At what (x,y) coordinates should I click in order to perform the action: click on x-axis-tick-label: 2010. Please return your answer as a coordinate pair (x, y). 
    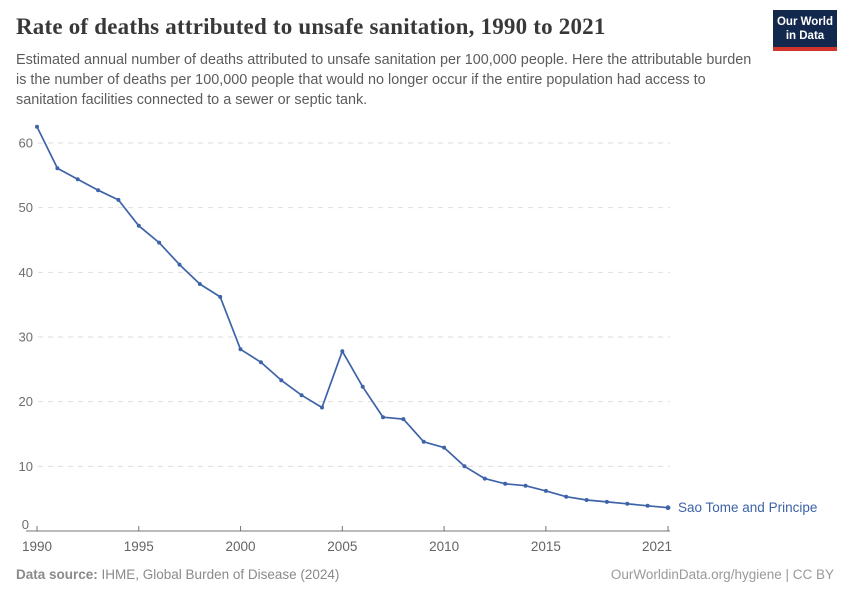
    Looking at the image, I should click on (444, 546).